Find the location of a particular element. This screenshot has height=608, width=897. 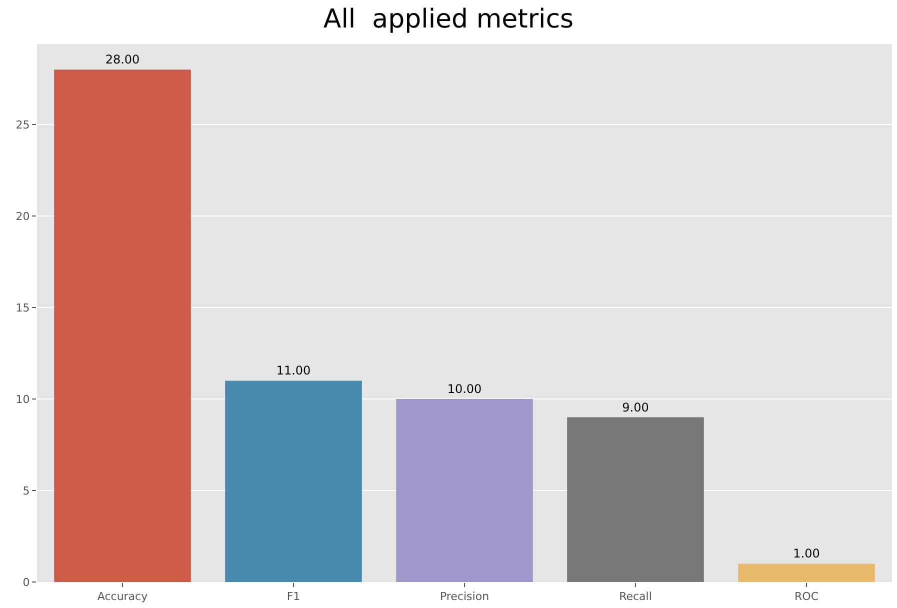

chart-title: All applied metrics is located at coordinates (448, 19).